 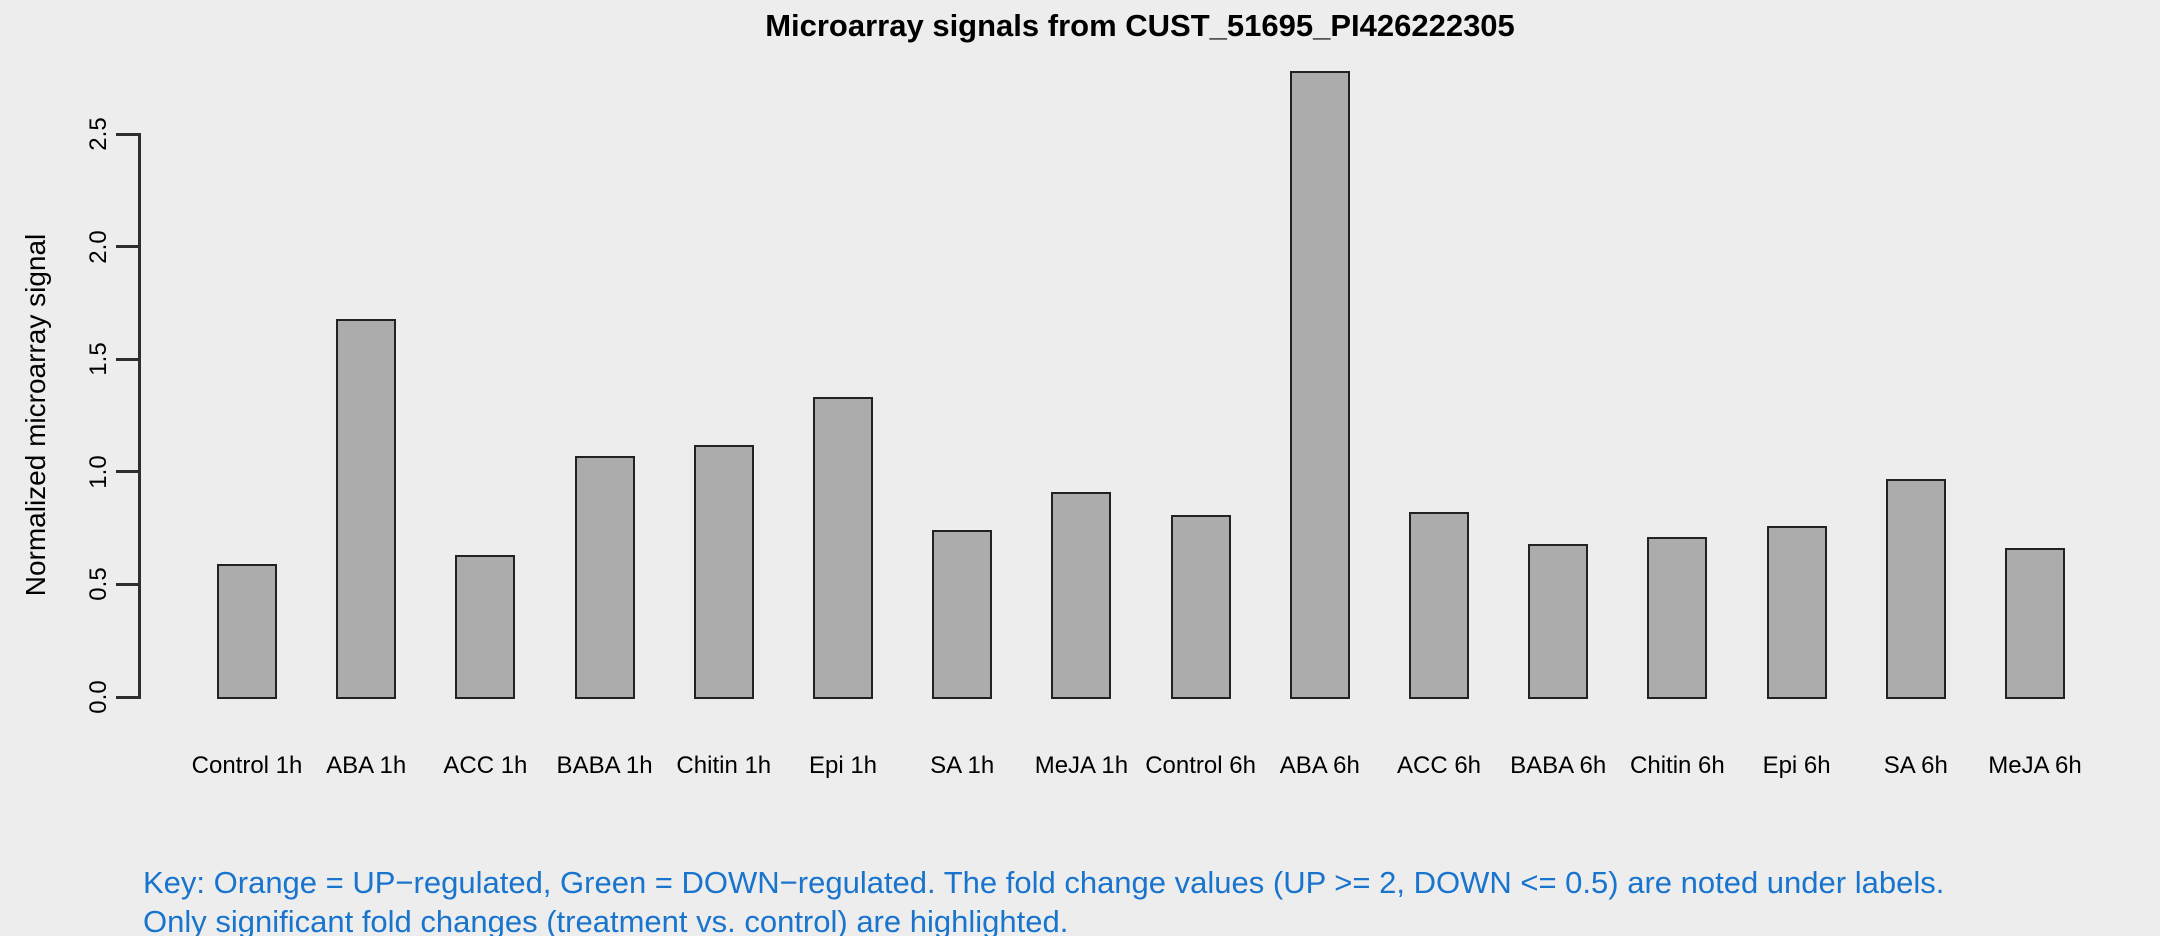 I want to click on y-tick-label-1.0: 1.0, so click(x=98, y=472).